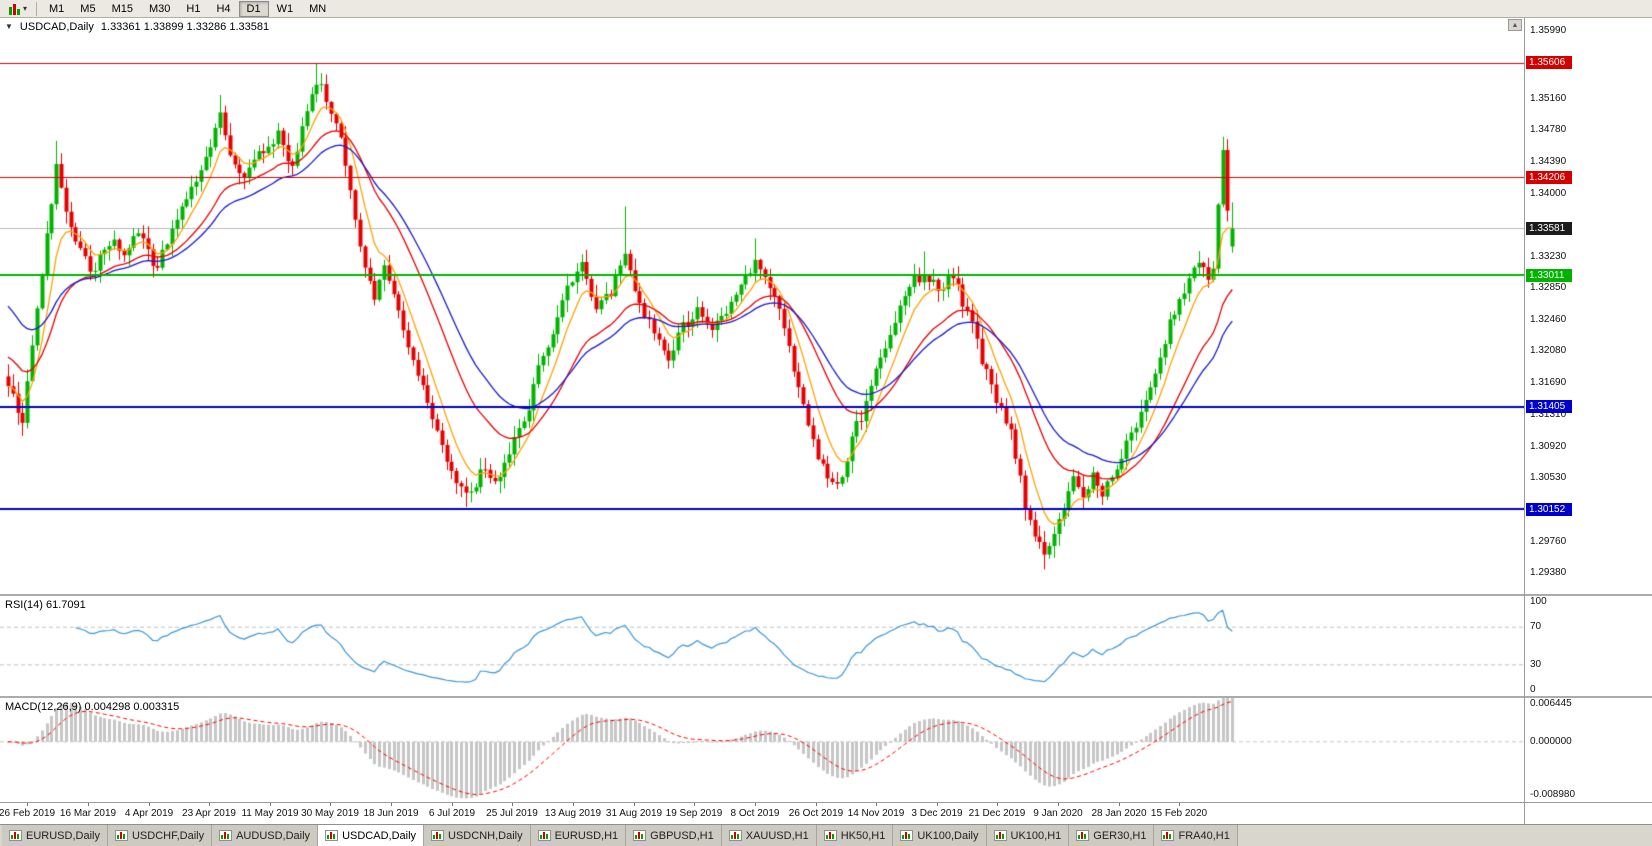  I want to click on chart-tab-gbpusd-h1: GBPUSD,H1, so click(674, 835).